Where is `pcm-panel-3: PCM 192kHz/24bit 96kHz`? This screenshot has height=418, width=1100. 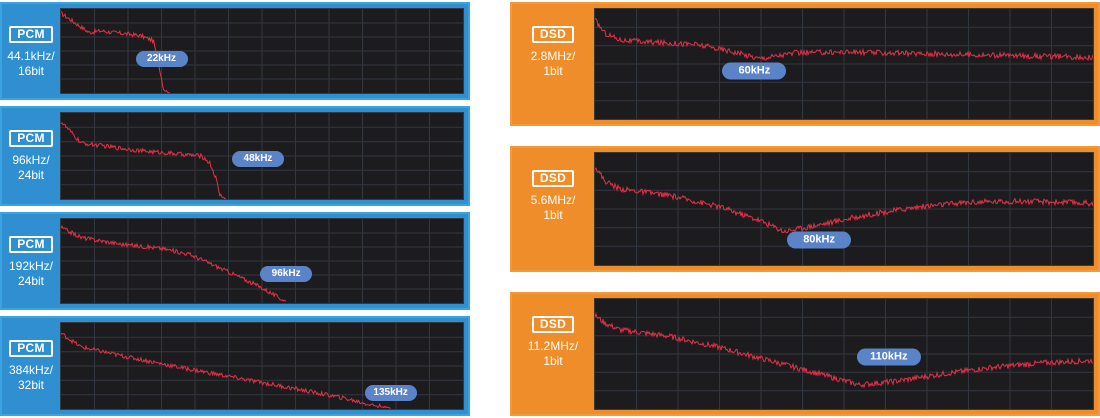 pcm-panel-3: PCM 192kHz/24bit 96kHz is located at coordinates (235, 261).